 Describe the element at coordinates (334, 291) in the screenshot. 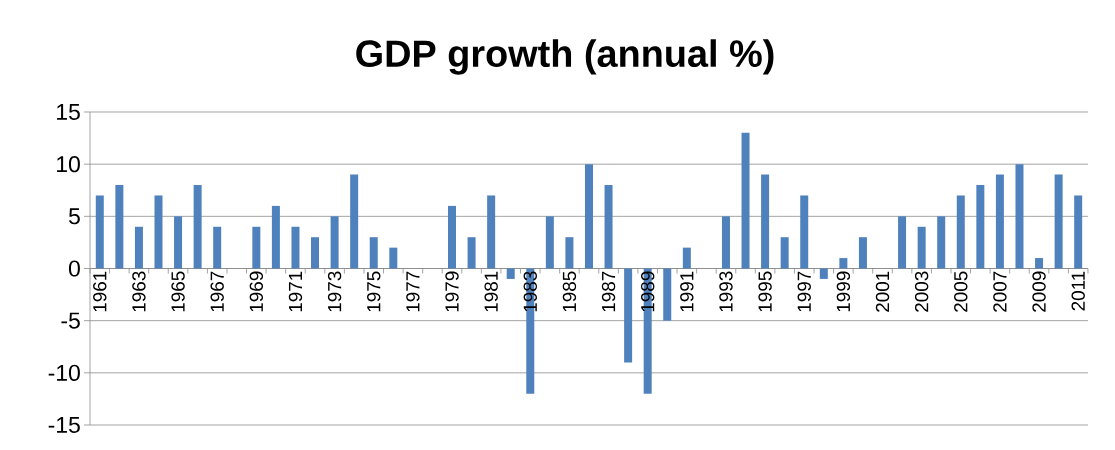

I see `x-tick-label: 1973` at that location.